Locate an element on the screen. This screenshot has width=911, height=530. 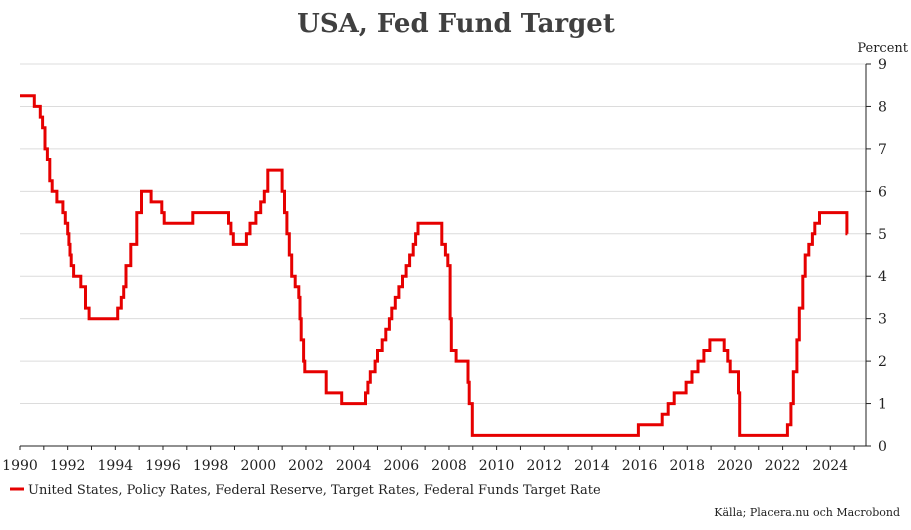
x-tick-label: 1998 is located at coordinates (211, 466).